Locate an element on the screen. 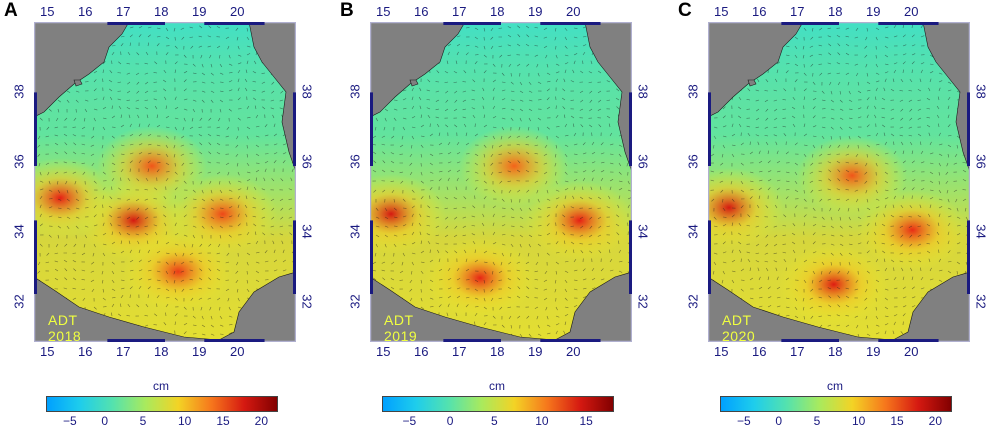 Image resolution: width=996 pixels, height=432 pixels. panel-letter: A is located at coordinates (11, 10).